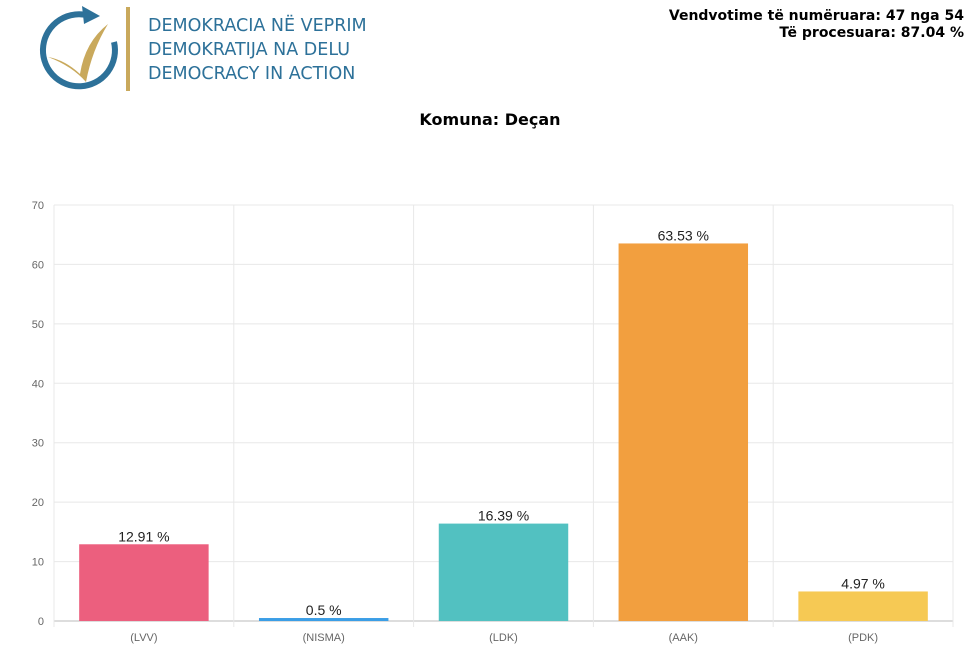  Describe the element at coordinates (38, 325) in the screenshot. I see `y-tick-label: 50` at that location.